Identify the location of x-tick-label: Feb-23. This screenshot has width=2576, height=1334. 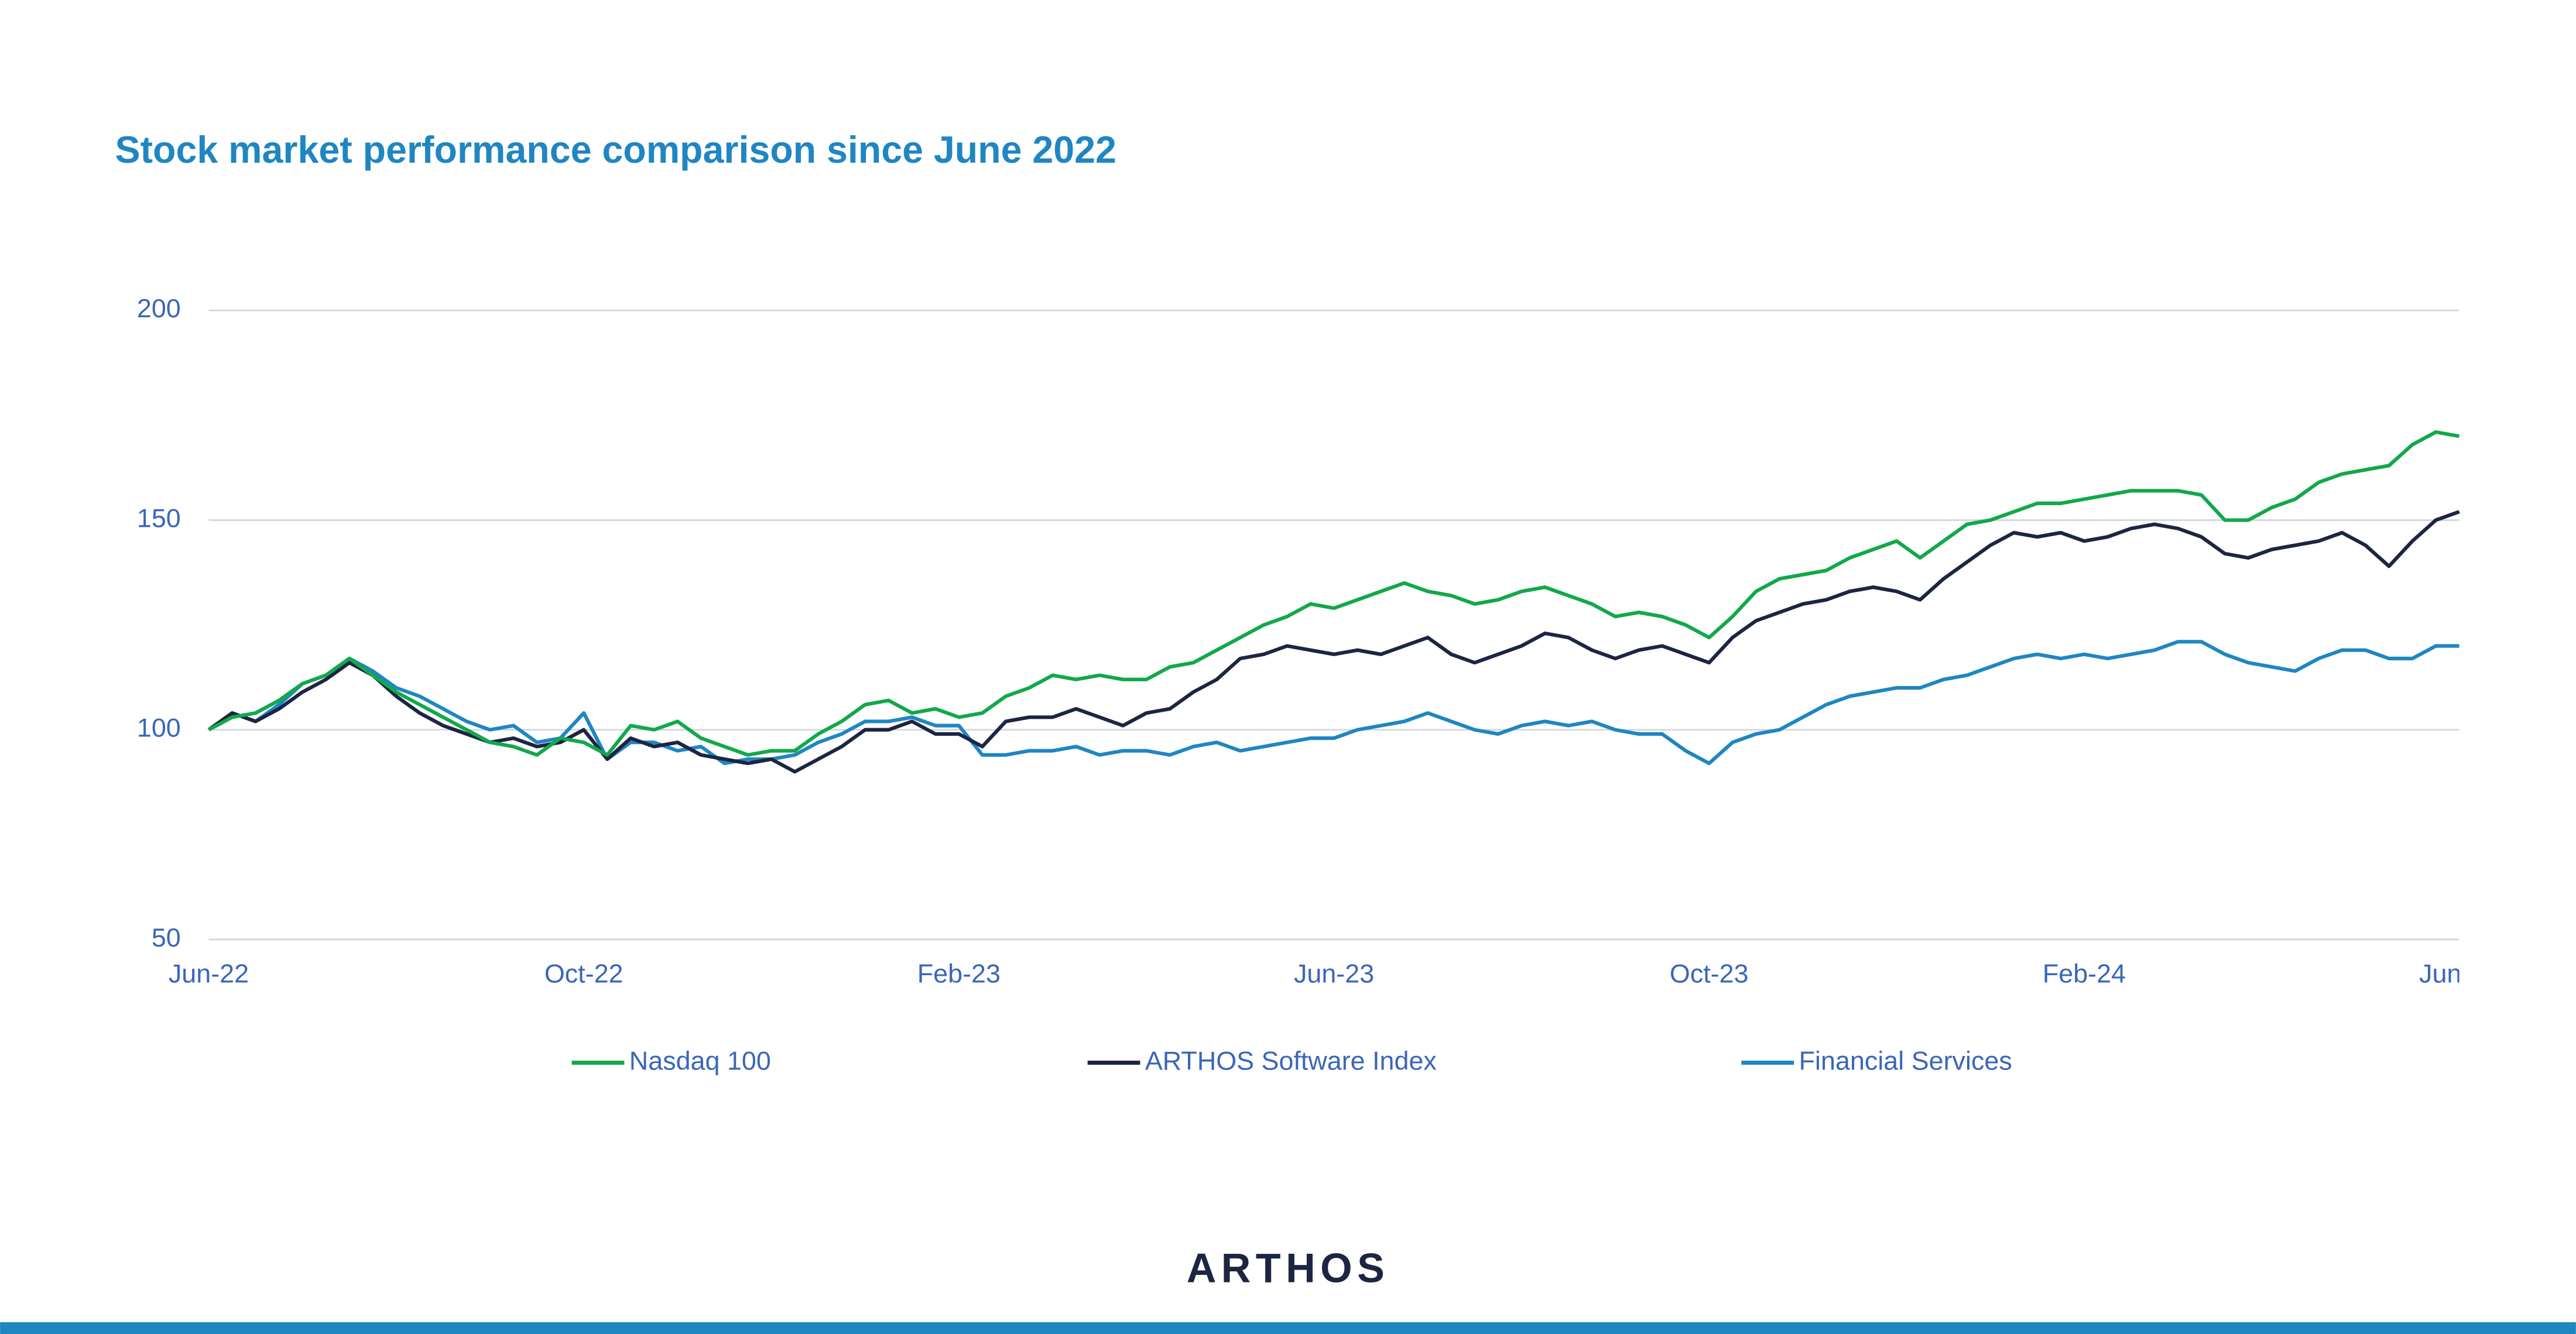
(959, 974).